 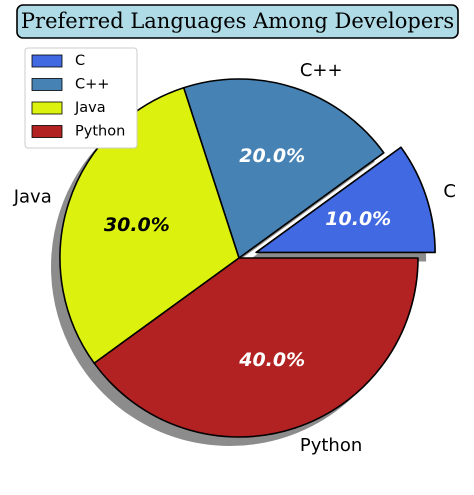 What do you see at coordinates (100, 132) in the screenshot?
I see `legend-label-python: Python` at bounding box center [100, 132].